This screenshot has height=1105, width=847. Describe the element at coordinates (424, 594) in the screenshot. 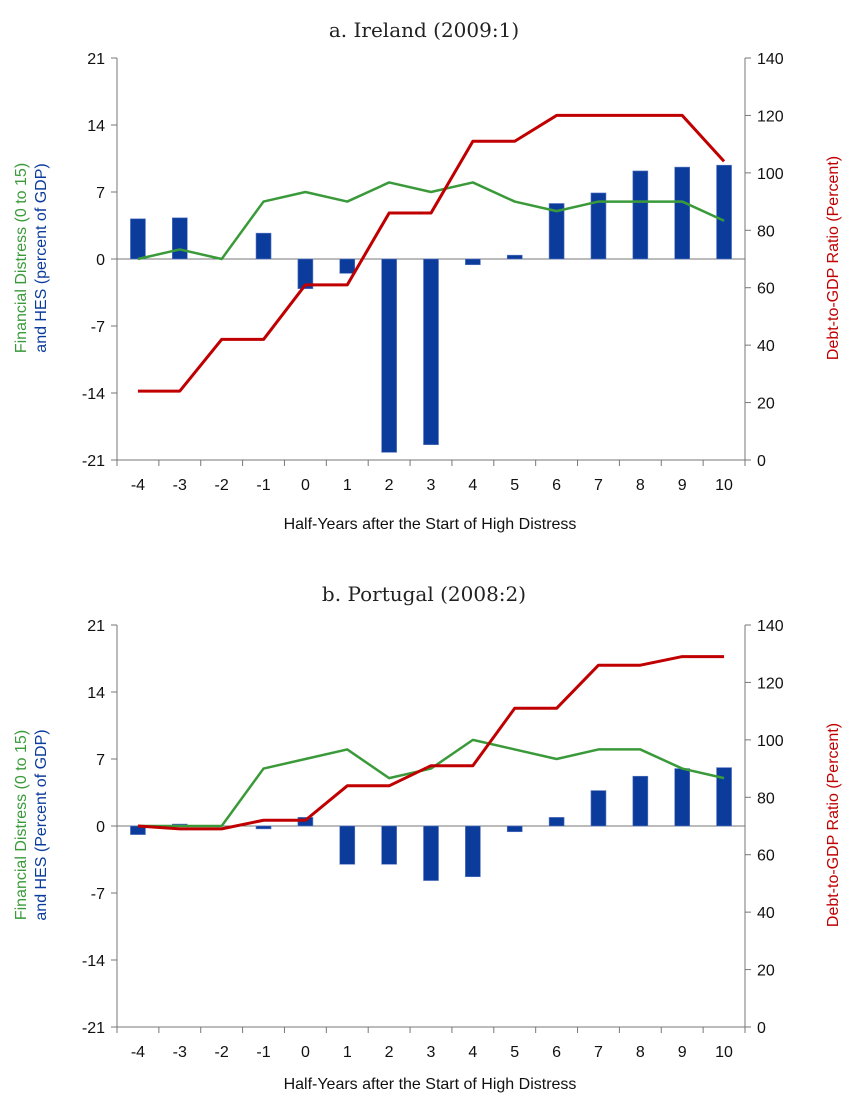

I see `chart-title: b. Portugal (2008:2)` at that location.